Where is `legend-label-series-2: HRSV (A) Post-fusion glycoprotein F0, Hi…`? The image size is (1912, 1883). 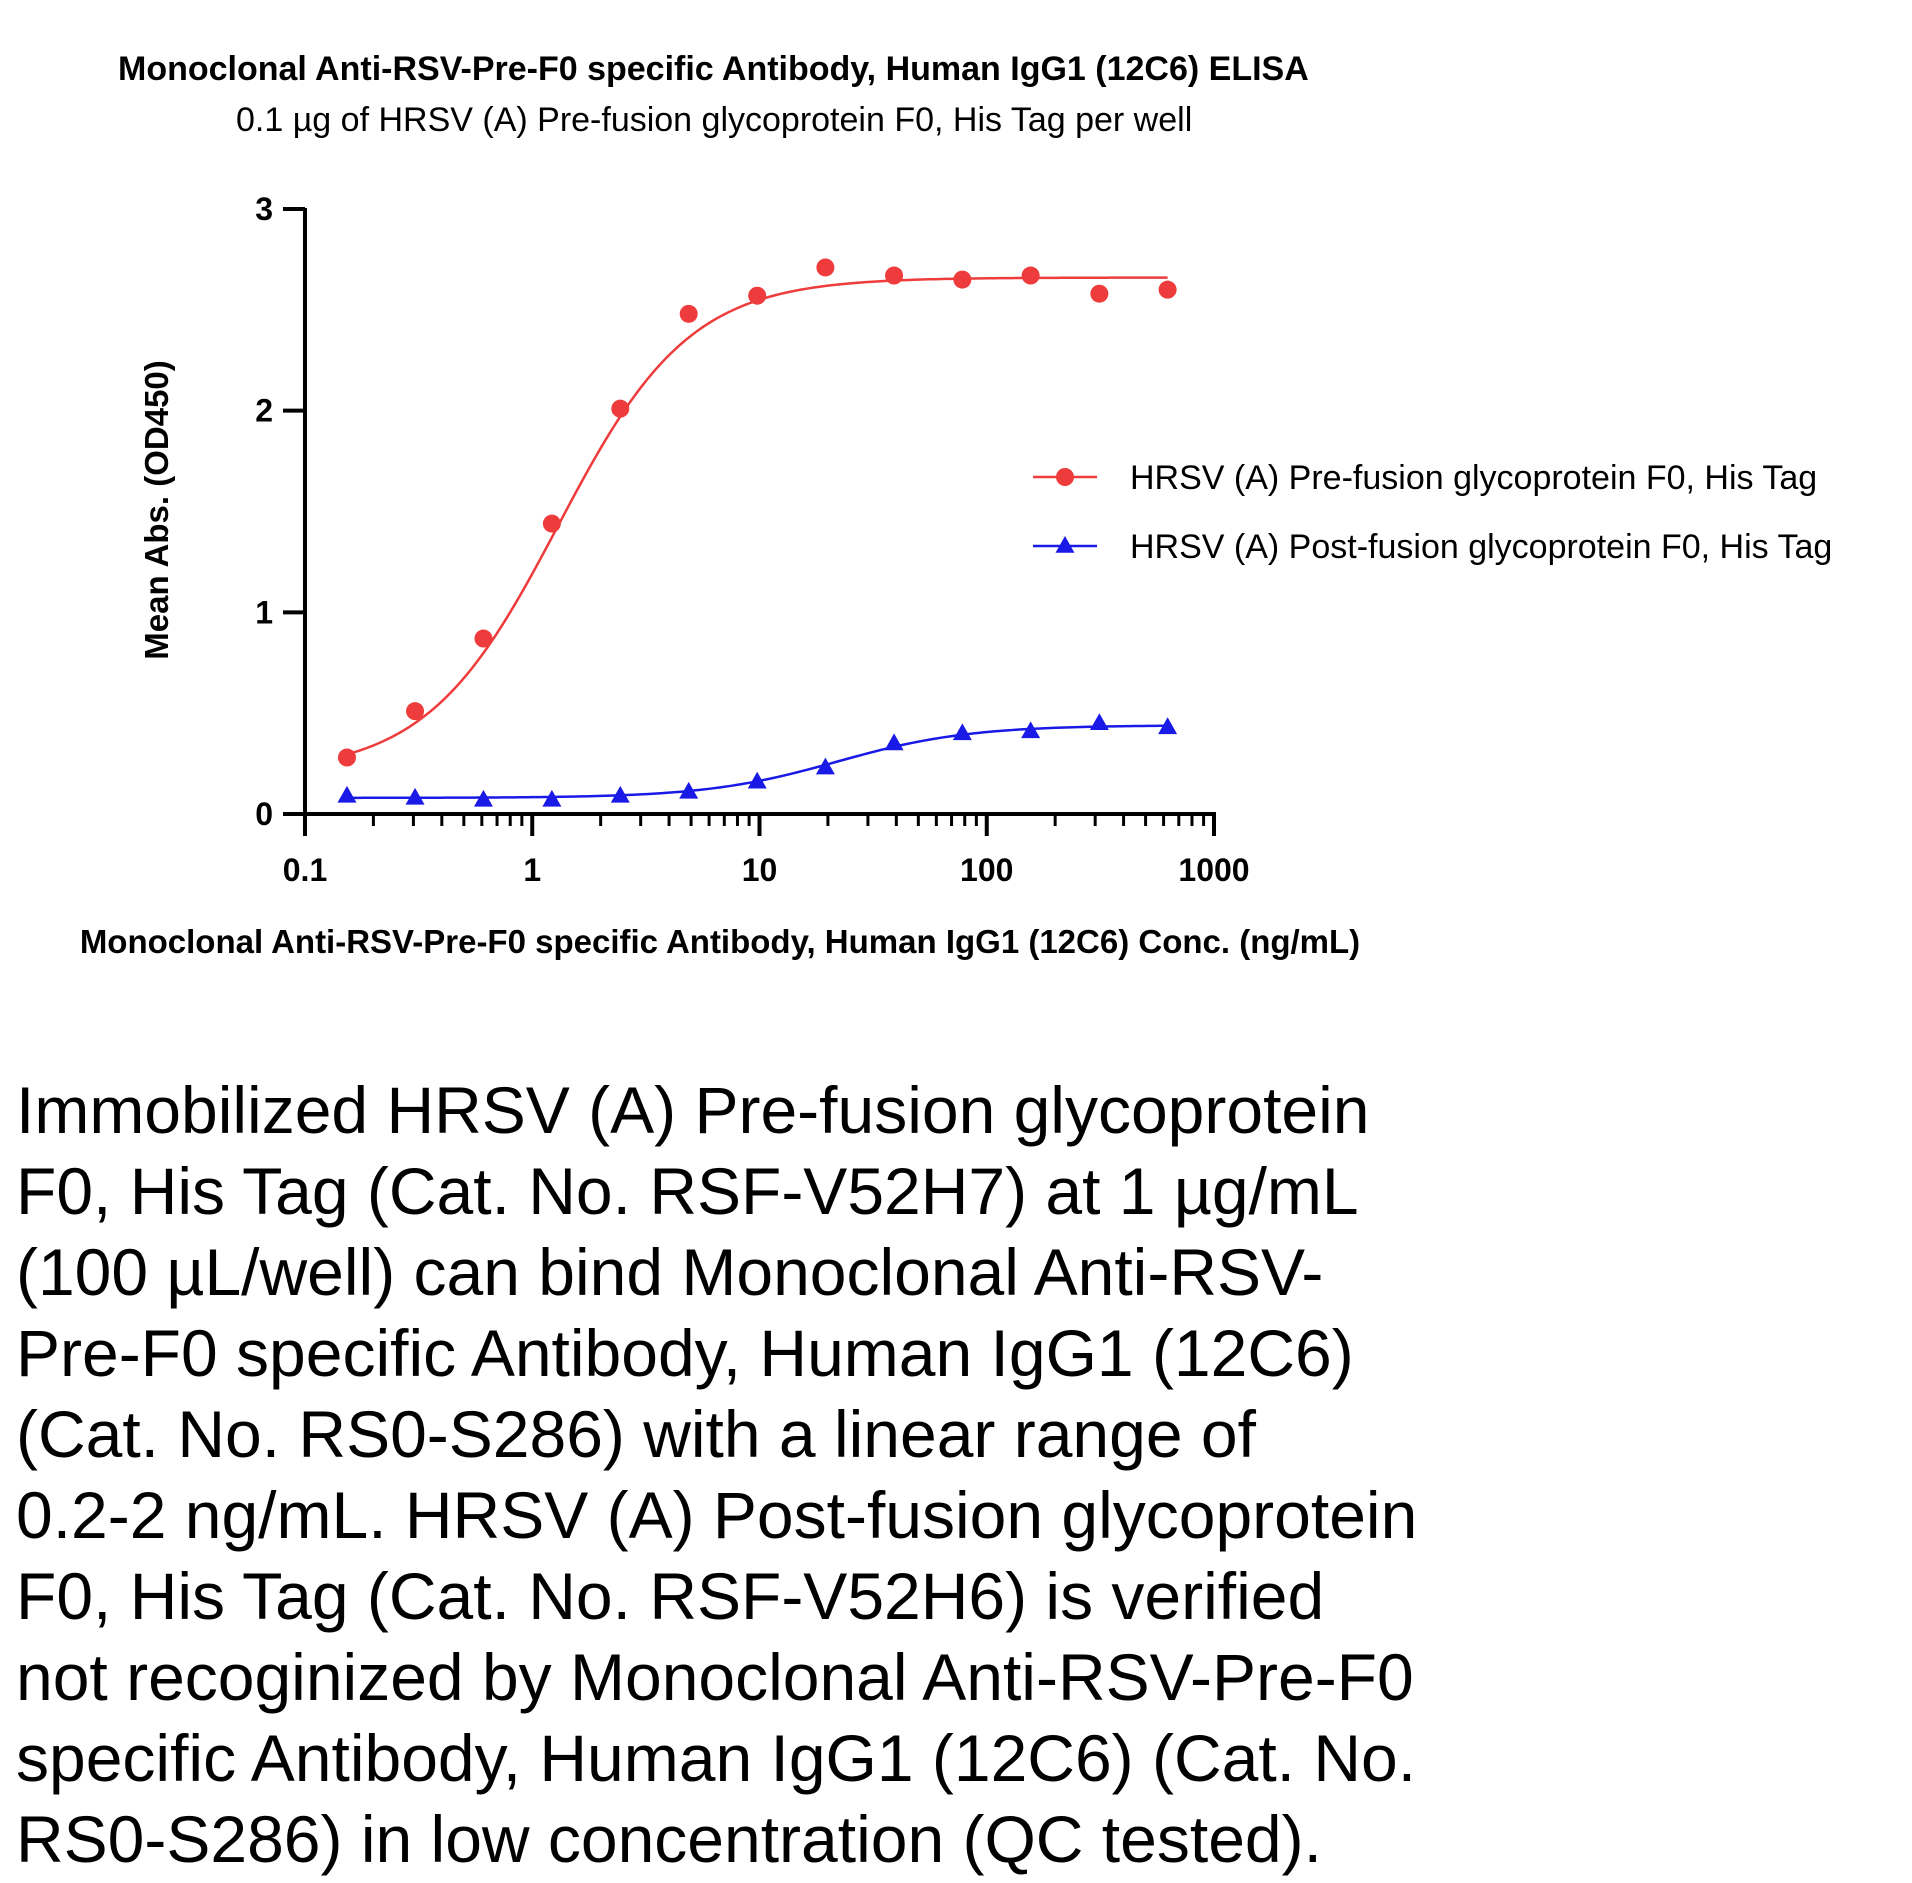 legend-label-series-2: HRSV (A) Post-fusion glycoprotein F0, Hi… is located at coordinates (1481, 547).